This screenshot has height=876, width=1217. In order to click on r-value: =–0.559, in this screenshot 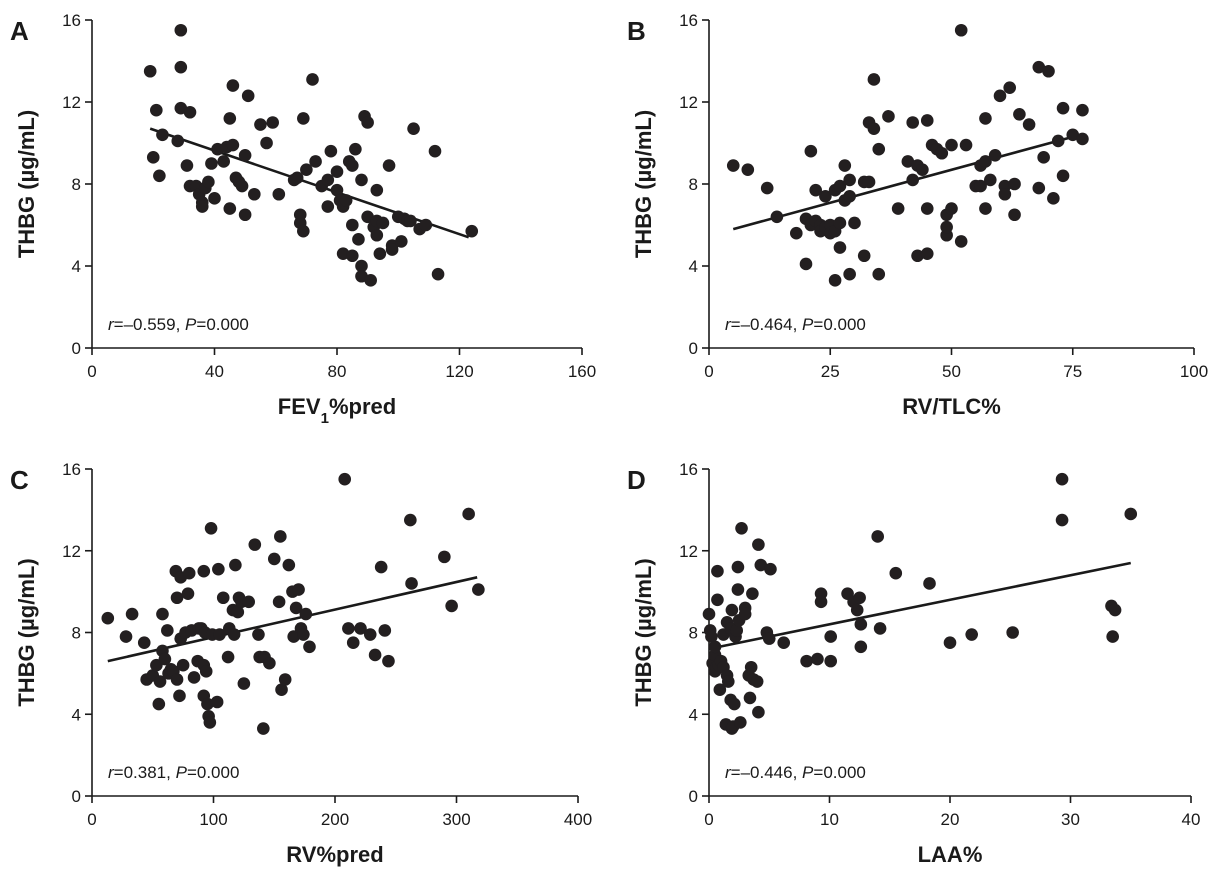, I will do `click(149, 324)`.